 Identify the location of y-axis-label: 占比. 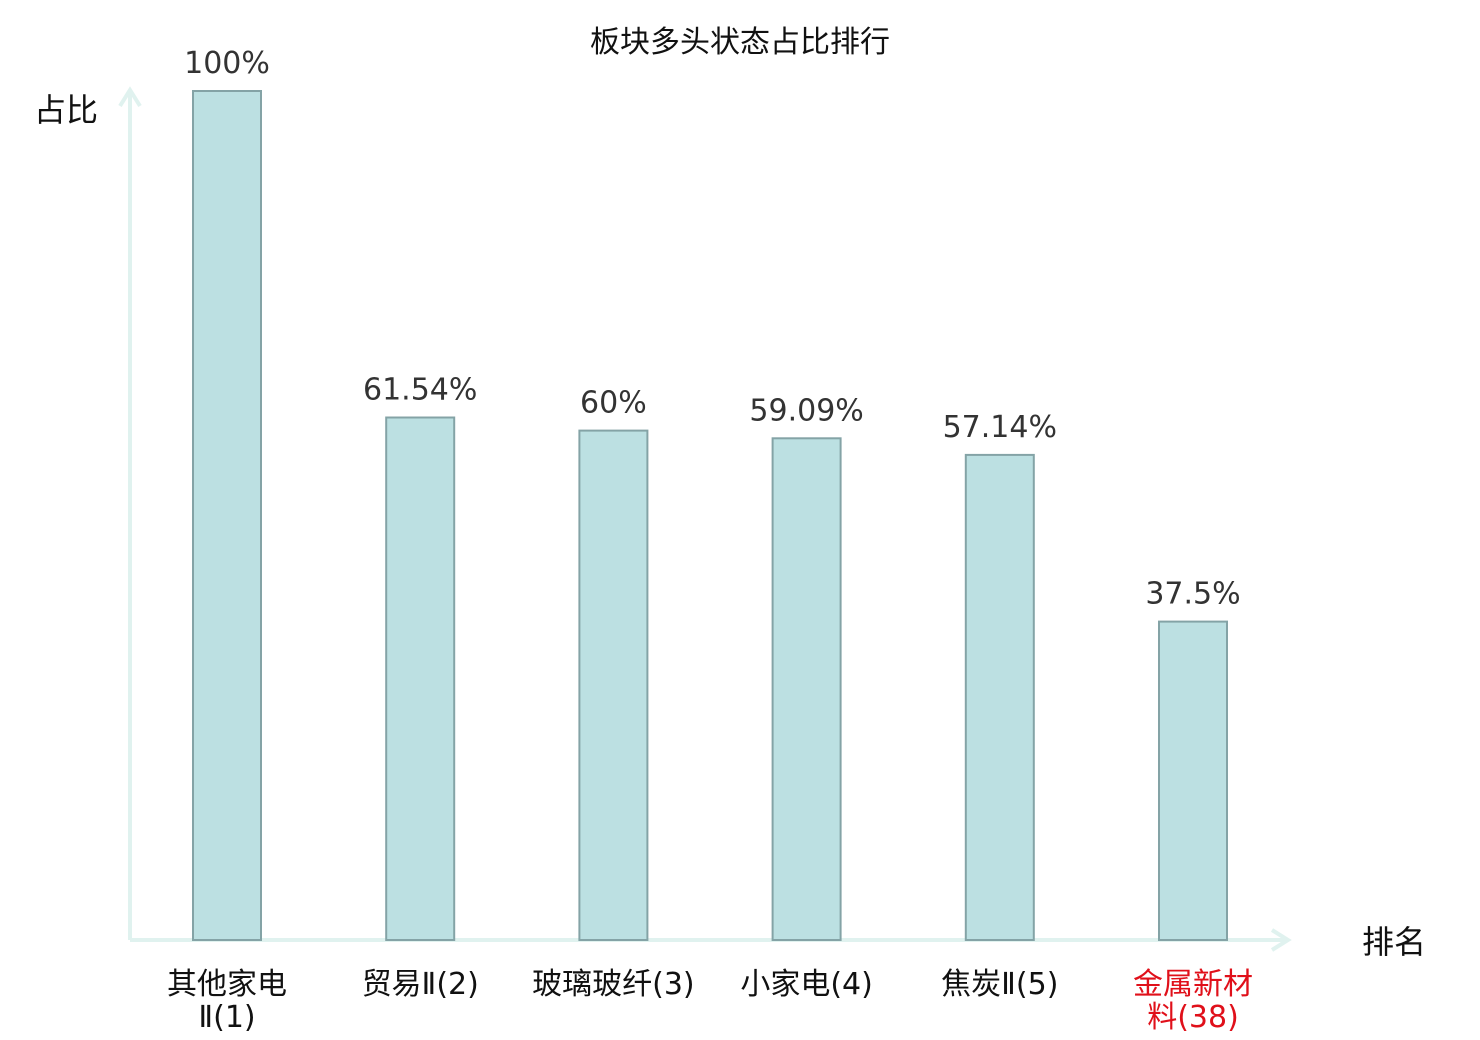
(66, 110).